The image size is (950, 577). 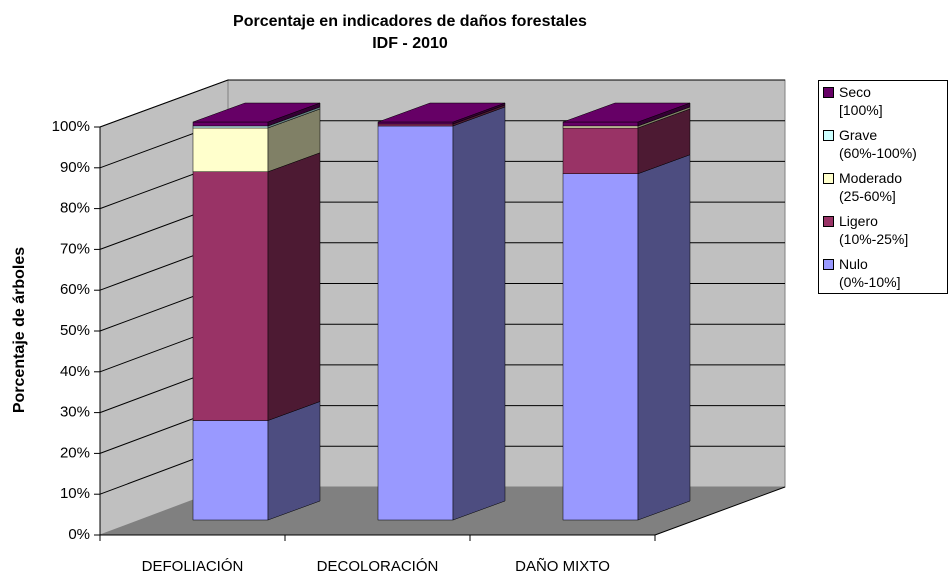 I want to click on x-tick-label: DECOLORACIÓN, so click(x=378, y=566).